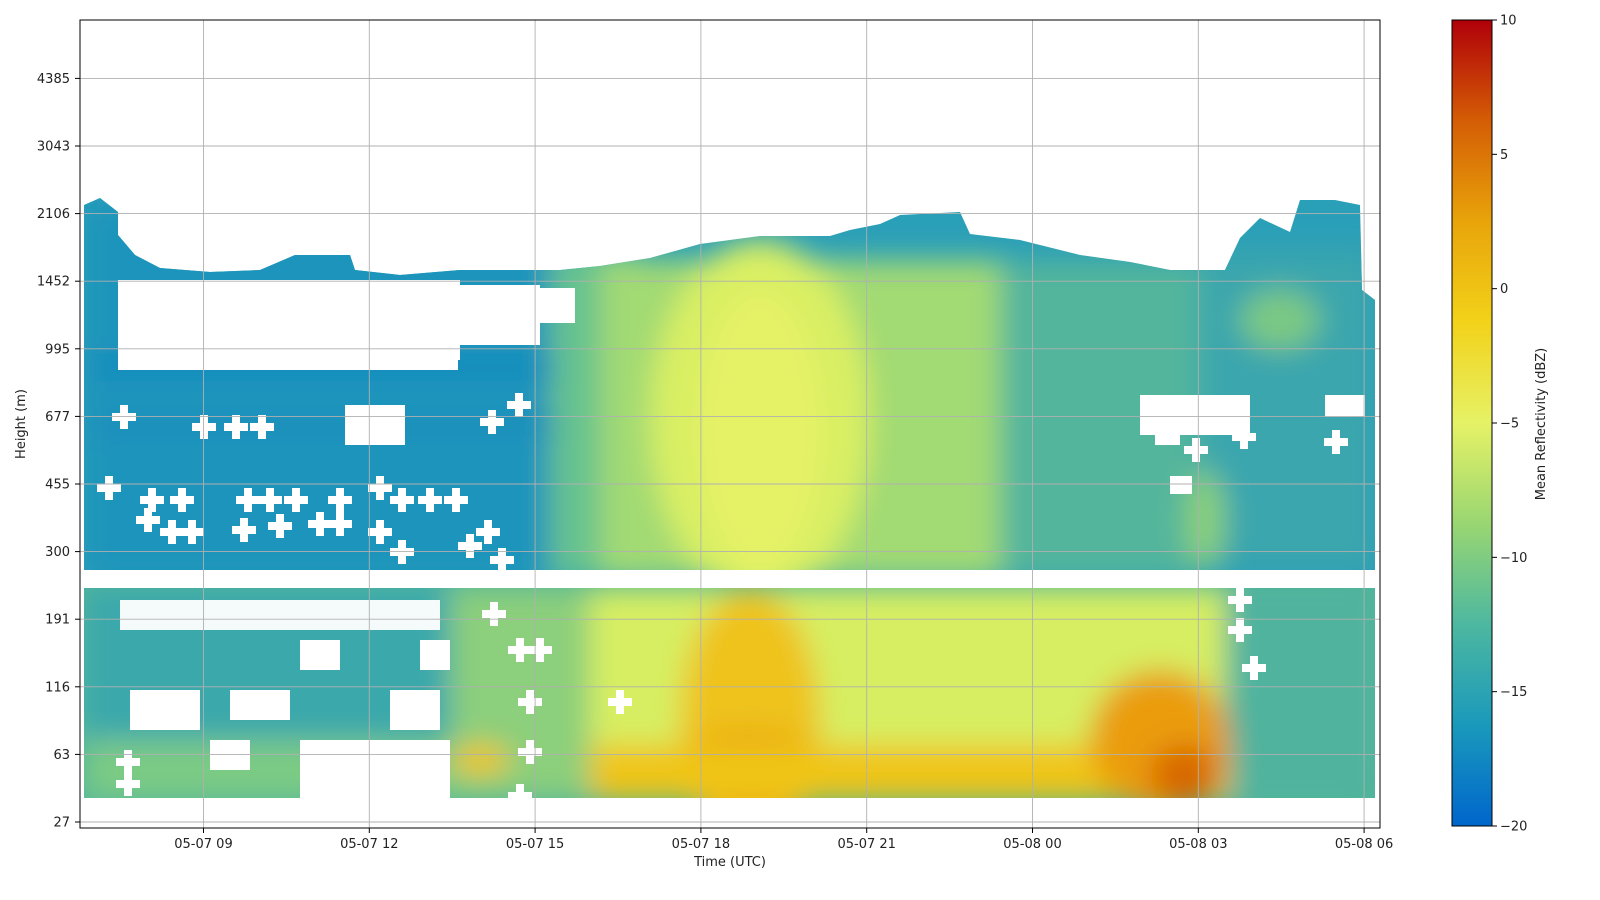  I want to click on y-tick-label: 300, so click(57, 552).